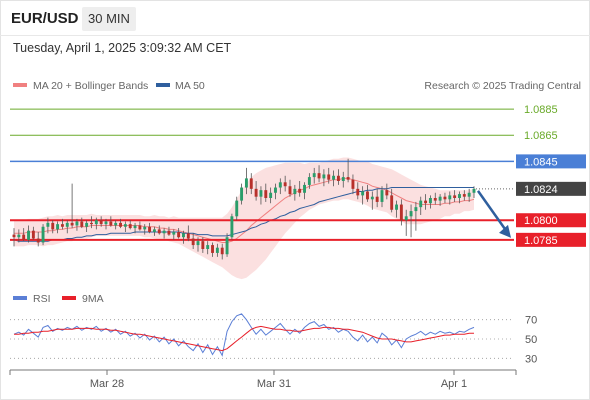 Image resolution: width=590 pixels, height=400 pixels. I want to click on ma50-line, so click(243, 214).